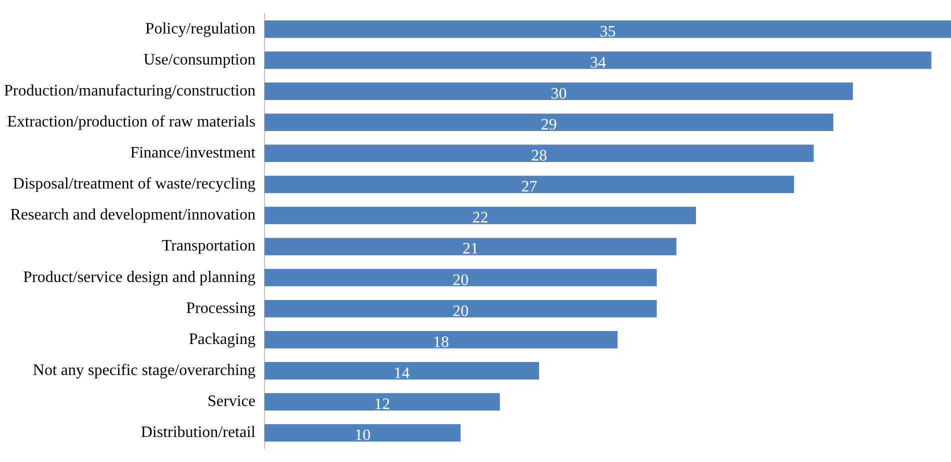  What do you see at coordinates (139, 277) in the screenshot?
I see `y-tick-label: Product/service design and planning` at bounding box center [139, 277].